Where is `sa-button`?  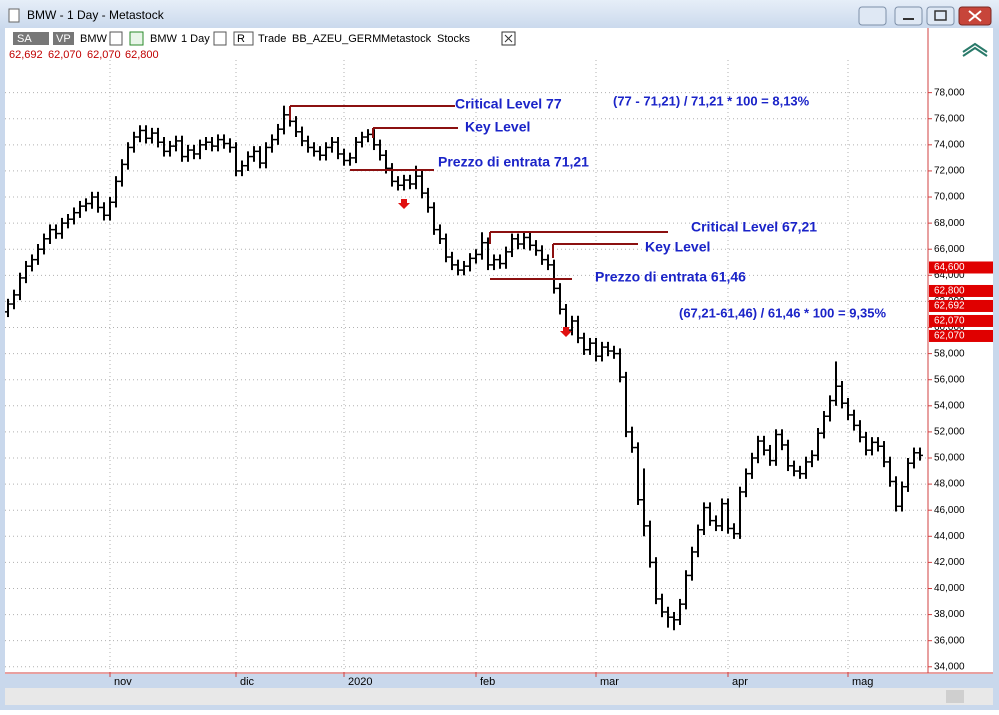
sa-button is located at coordinates (31, 38).